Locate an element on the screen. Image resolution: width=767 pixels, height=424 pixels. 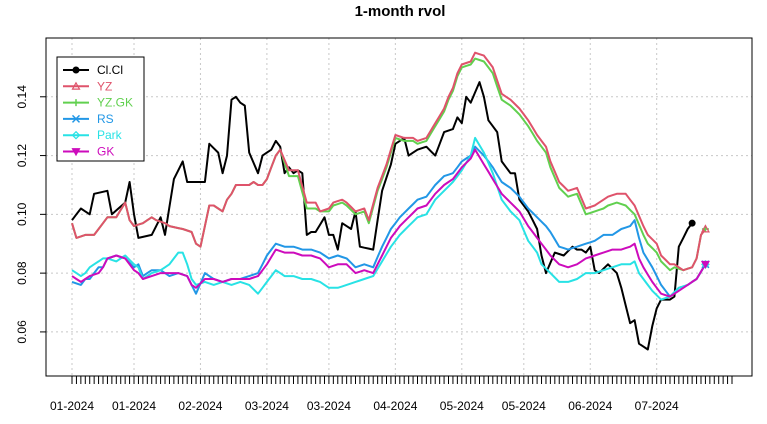
legend-box is located at coordinates (100, 109).